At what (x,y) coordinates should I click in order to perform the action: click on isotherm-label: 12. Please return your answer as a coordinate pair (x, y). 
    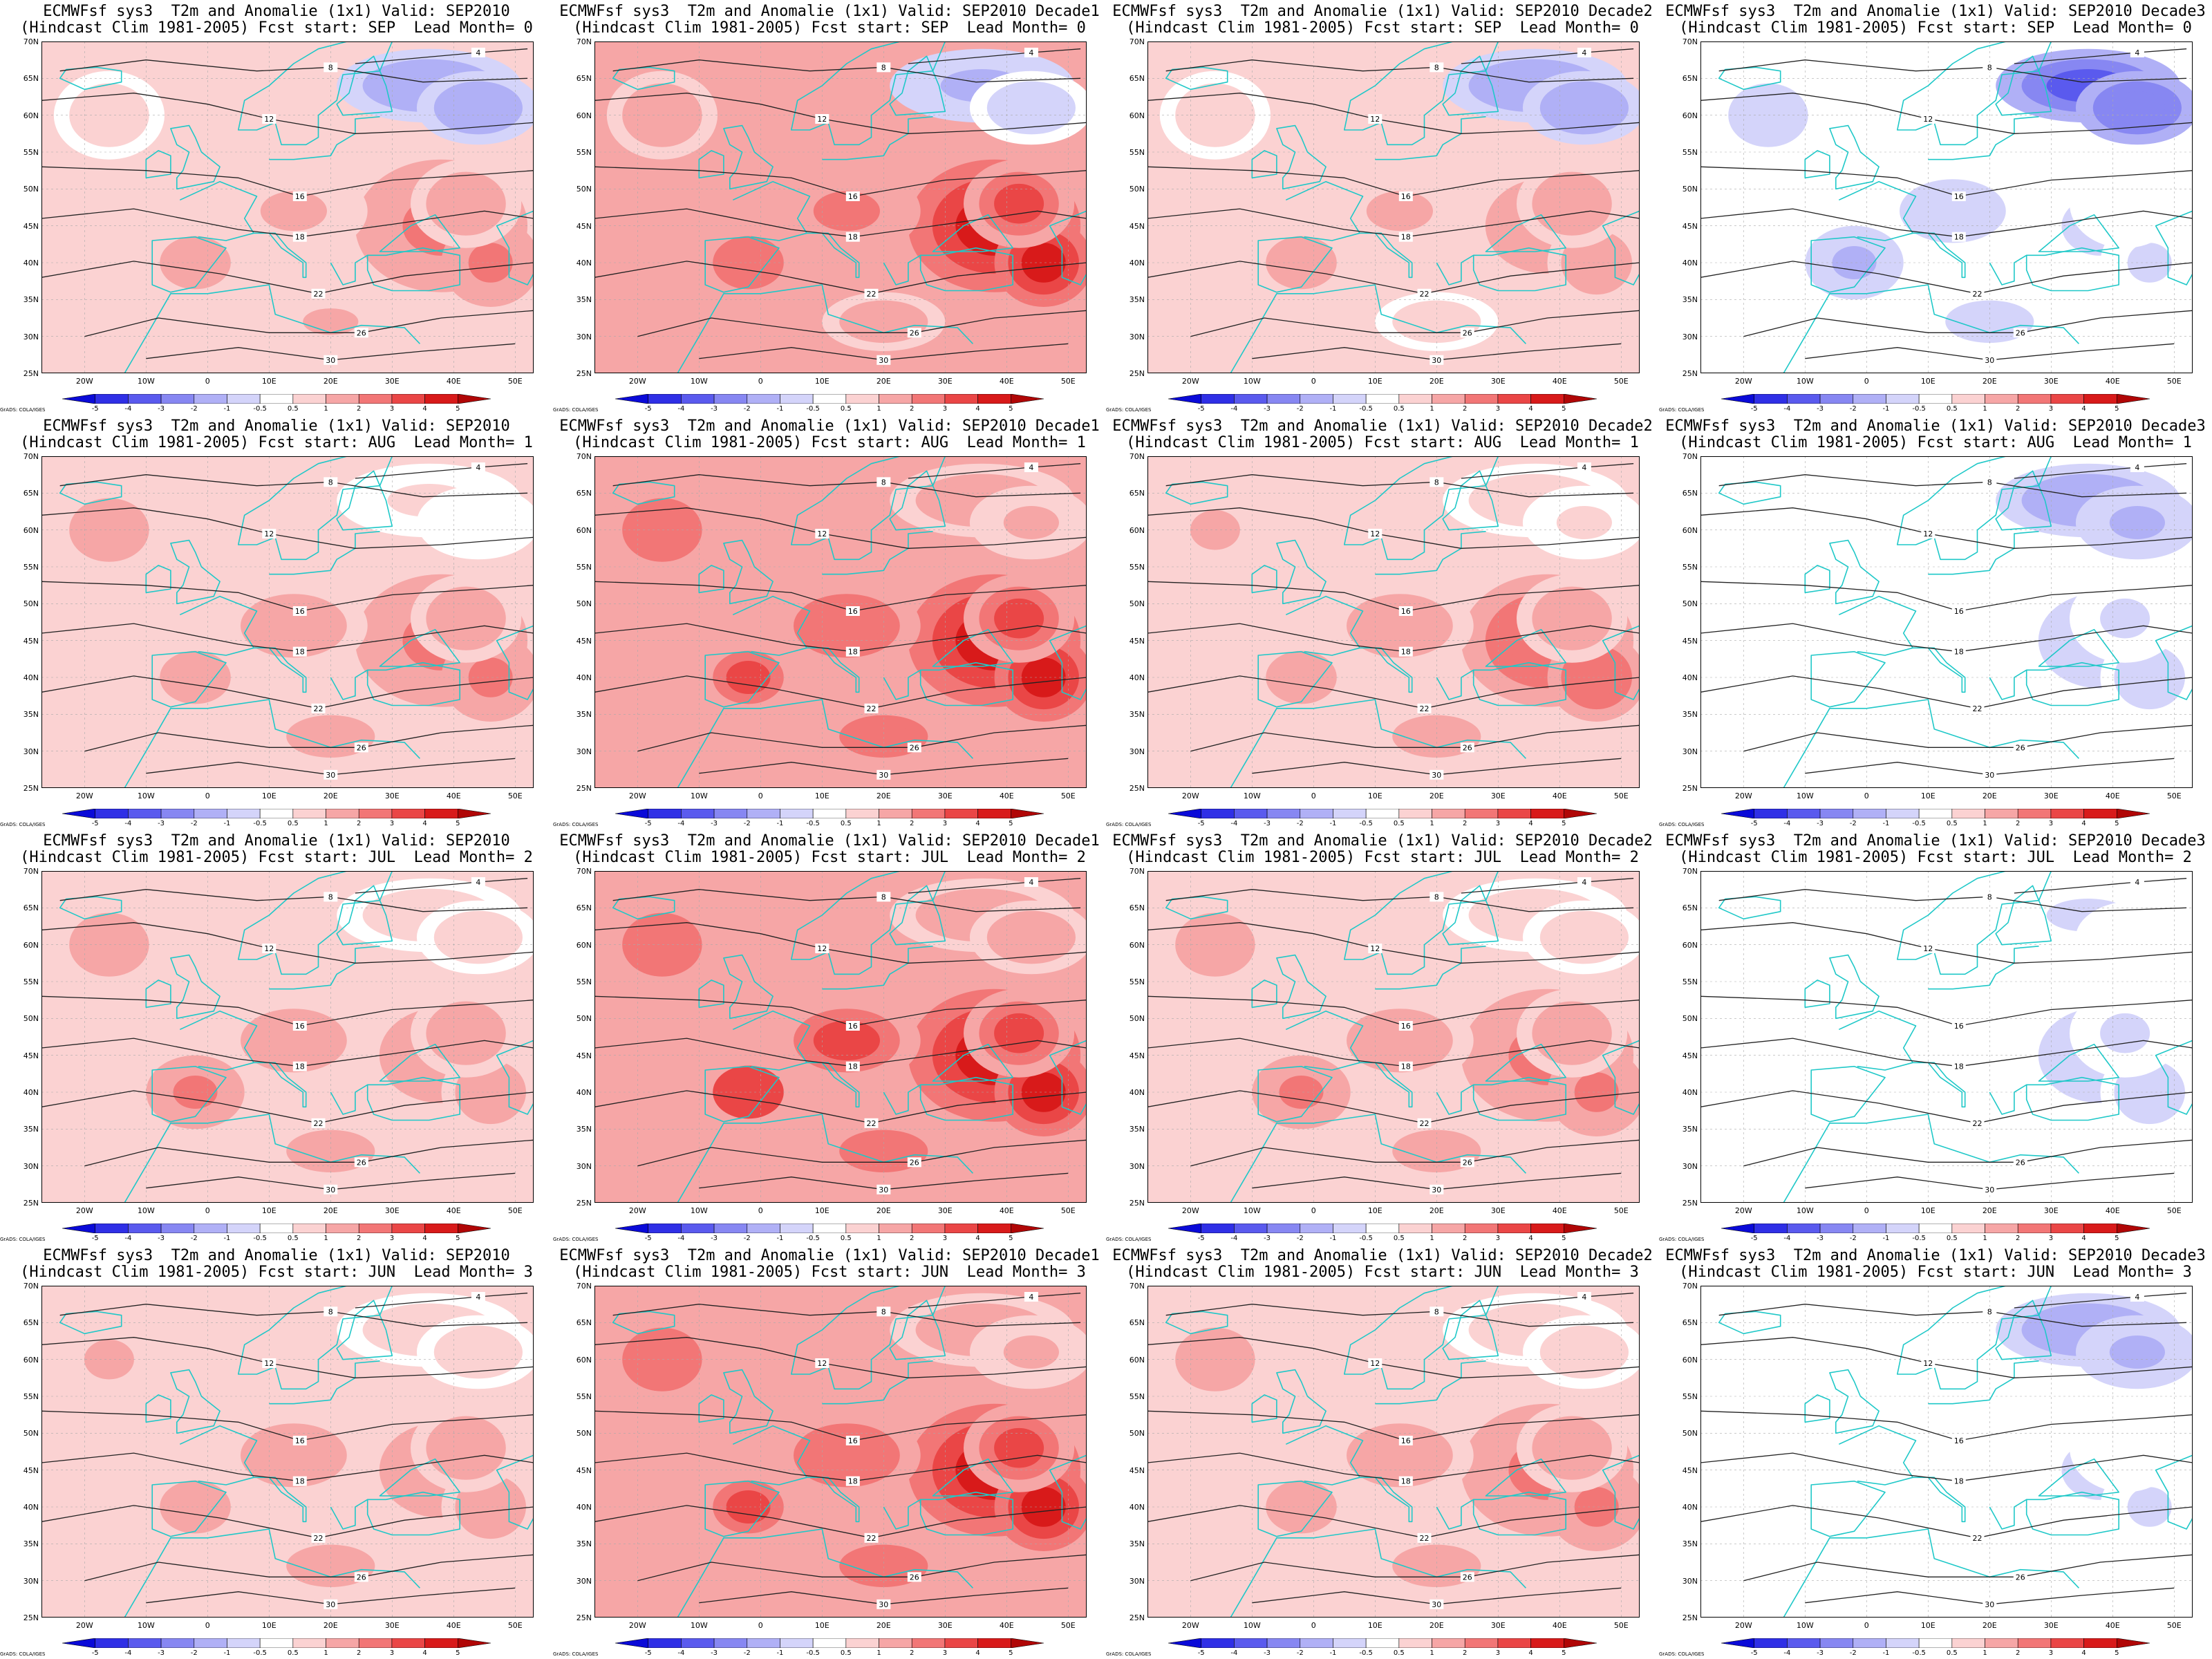
    Looking at the image, I should click on (1928, 948).